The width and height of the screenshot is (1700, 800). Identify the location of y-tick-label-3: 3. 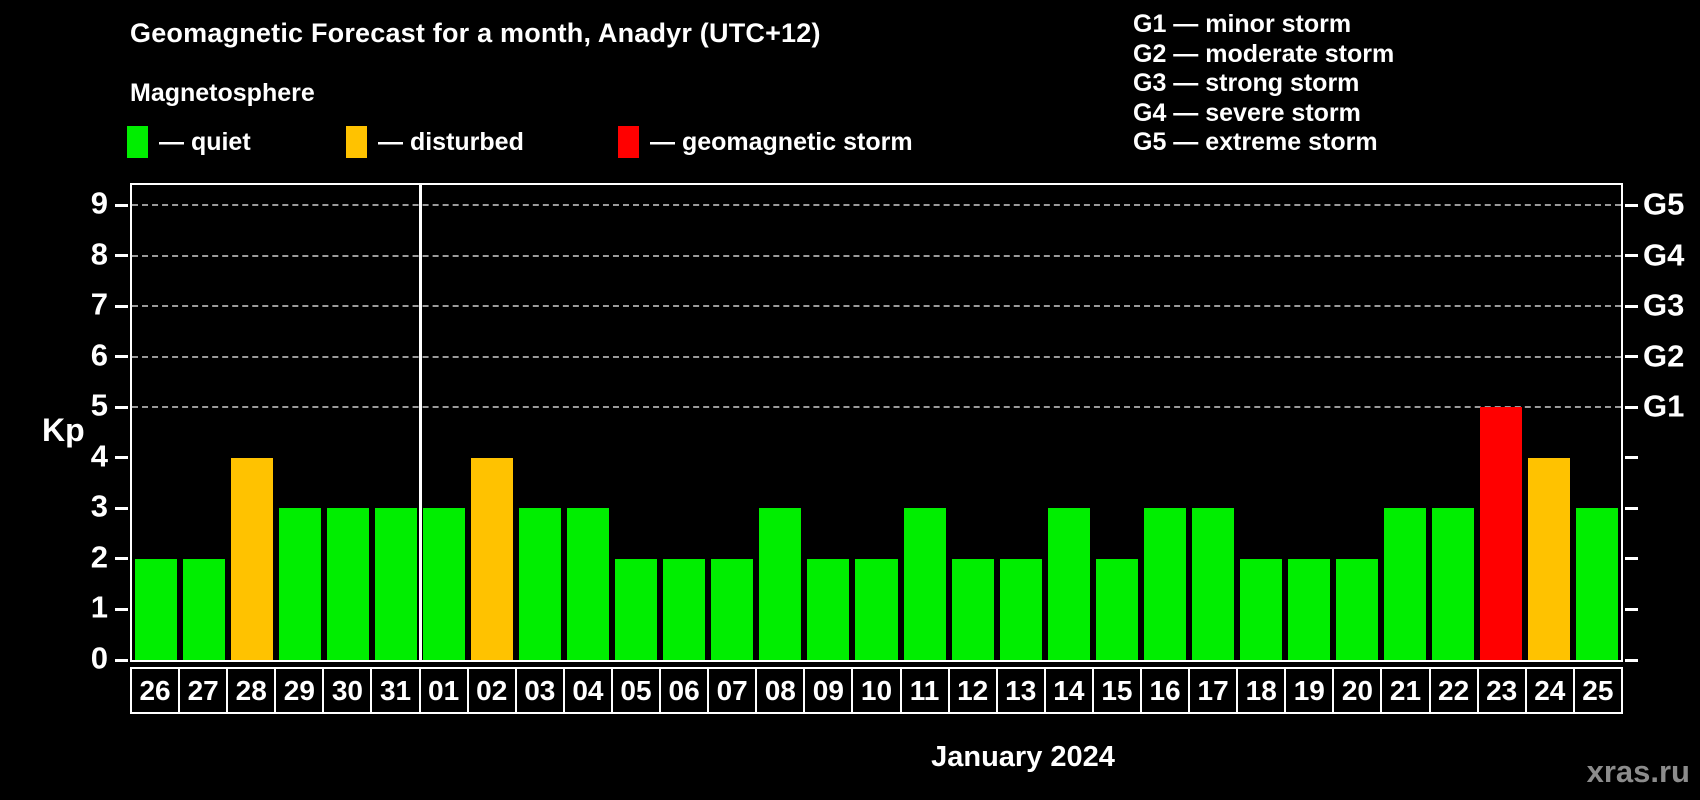
(99, 506).